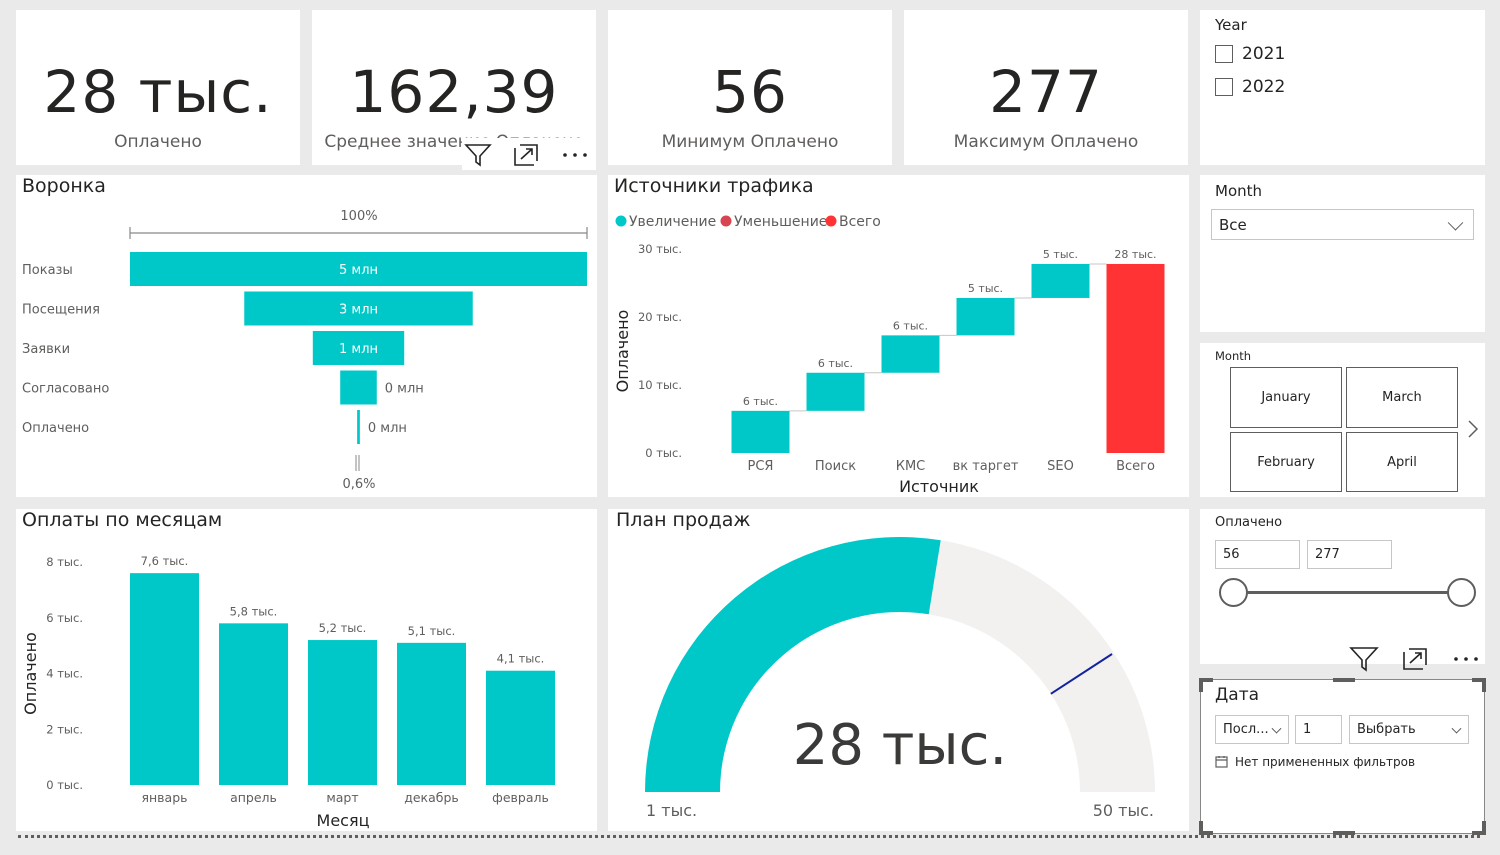 This screenshot has height=855, width=1500. I want to click on bar-data-label: 7,6 тыс., so click(165, 561).